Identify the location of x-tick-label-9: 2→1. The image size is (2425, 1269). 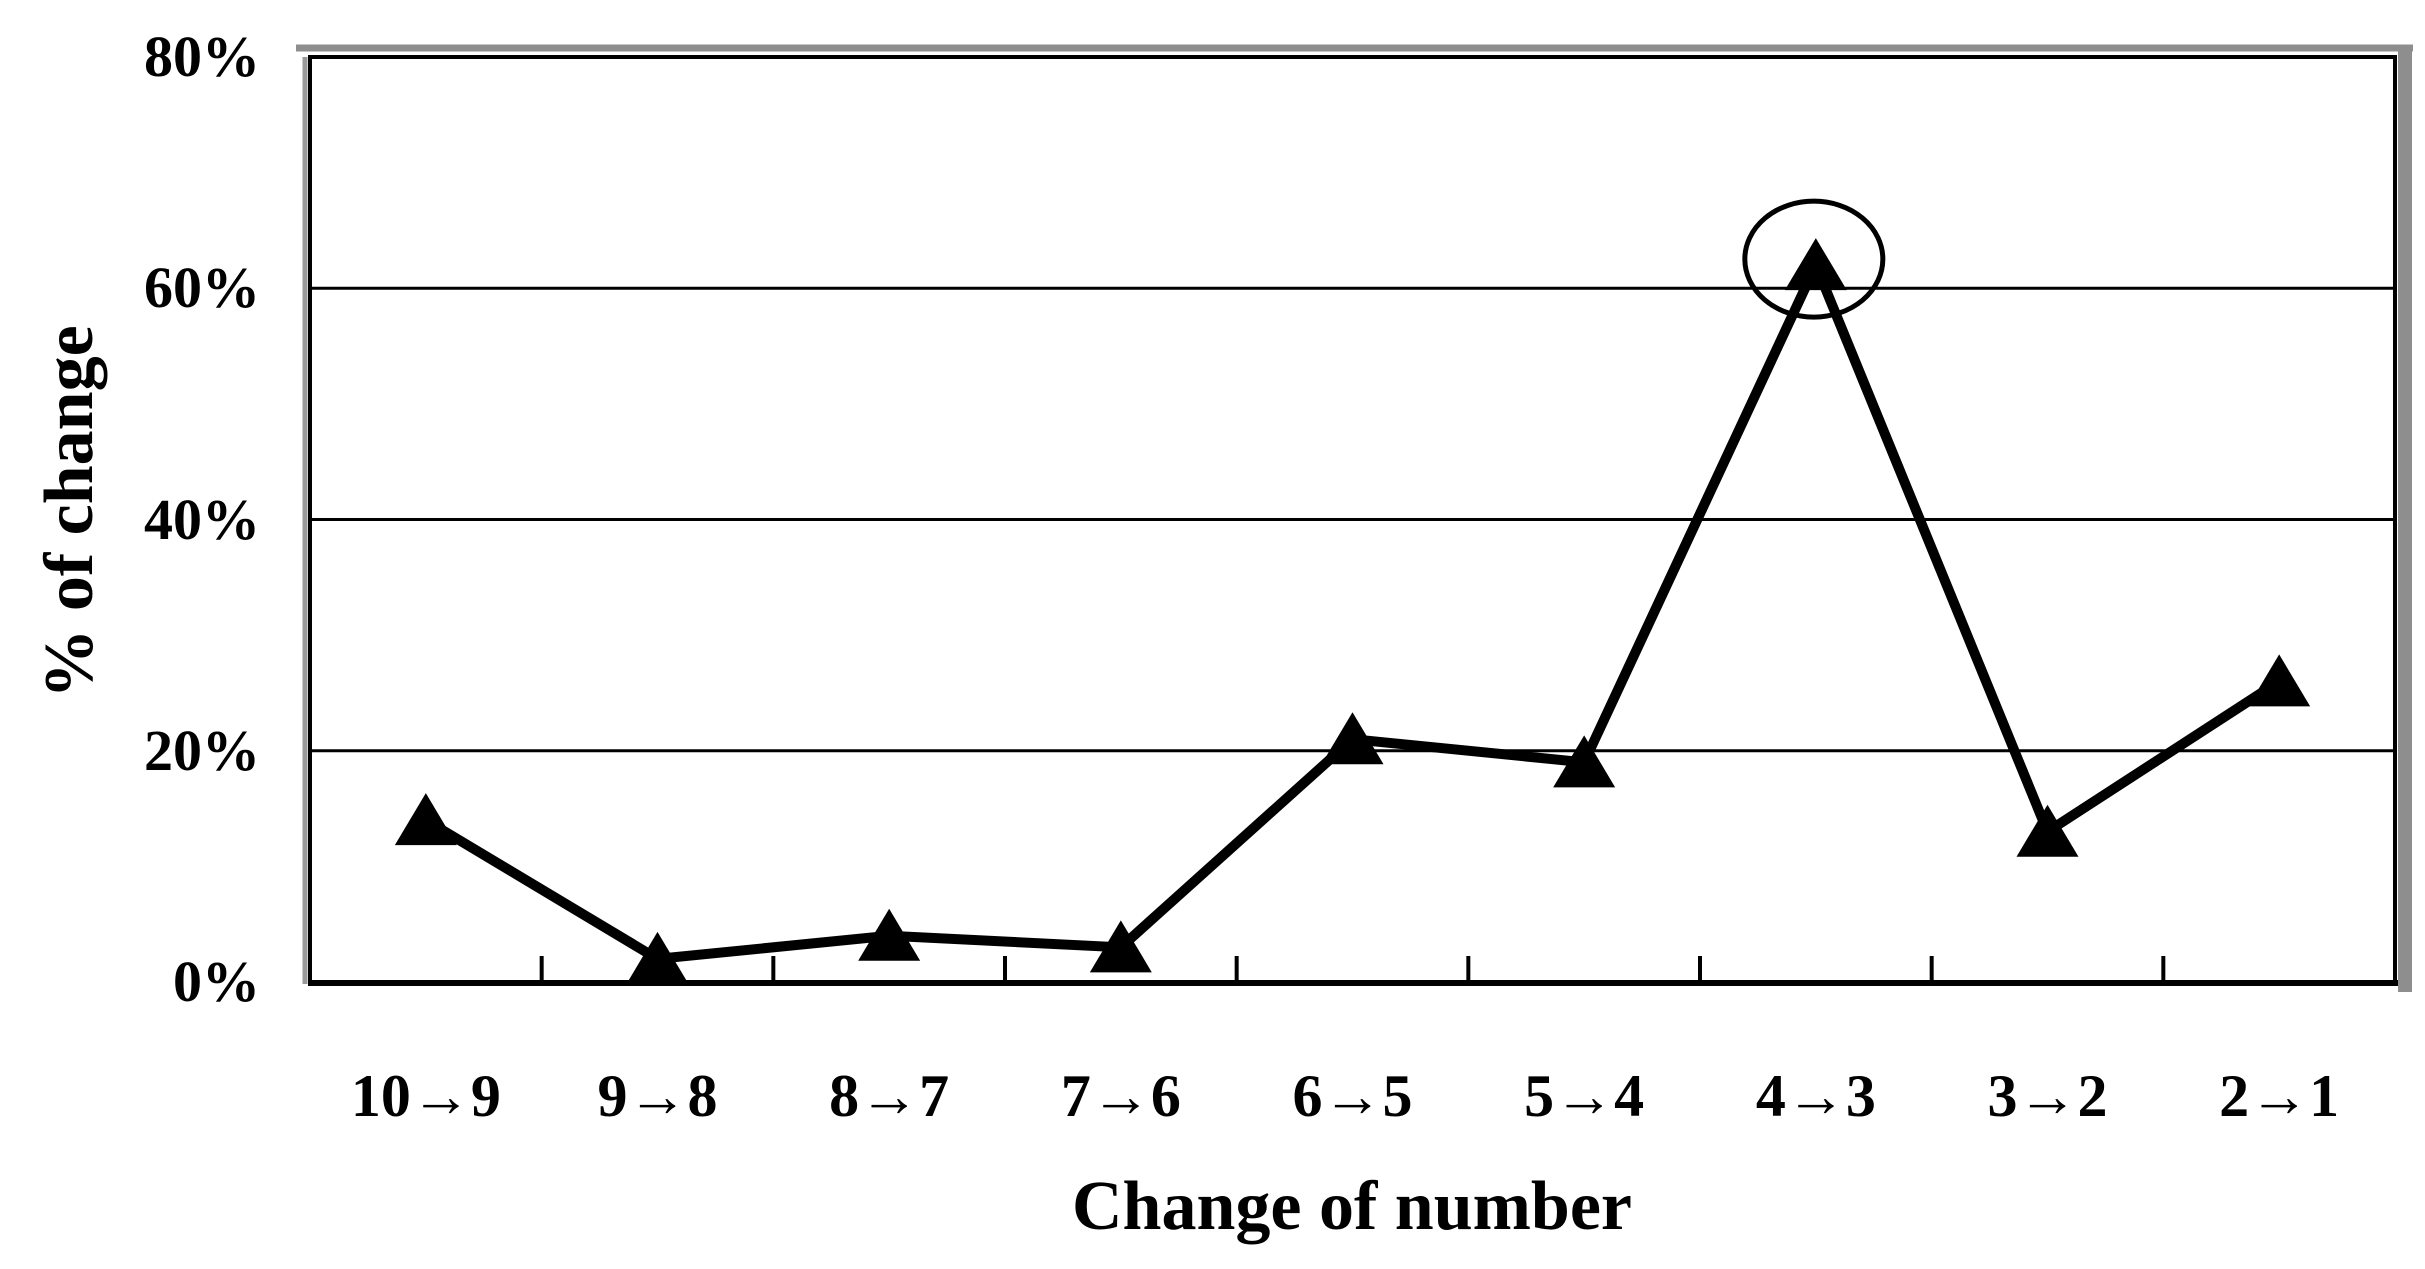
(2279, 1096).